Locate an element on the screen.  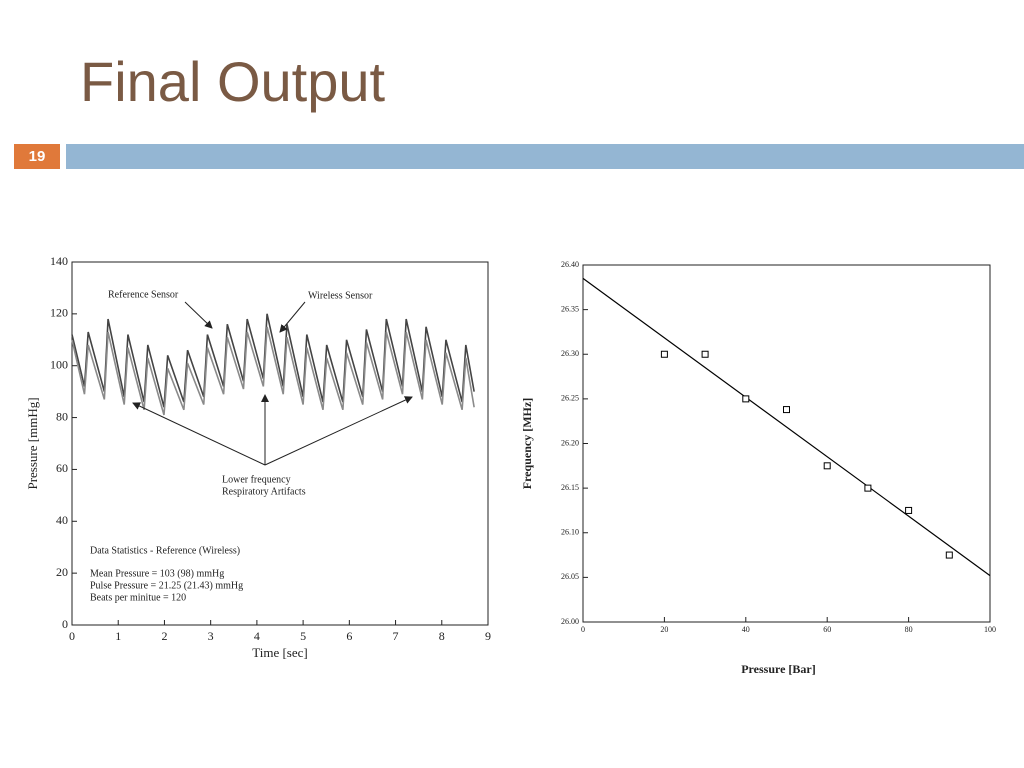
series-label: Reference Sensor is located at coordinates (143, 294).